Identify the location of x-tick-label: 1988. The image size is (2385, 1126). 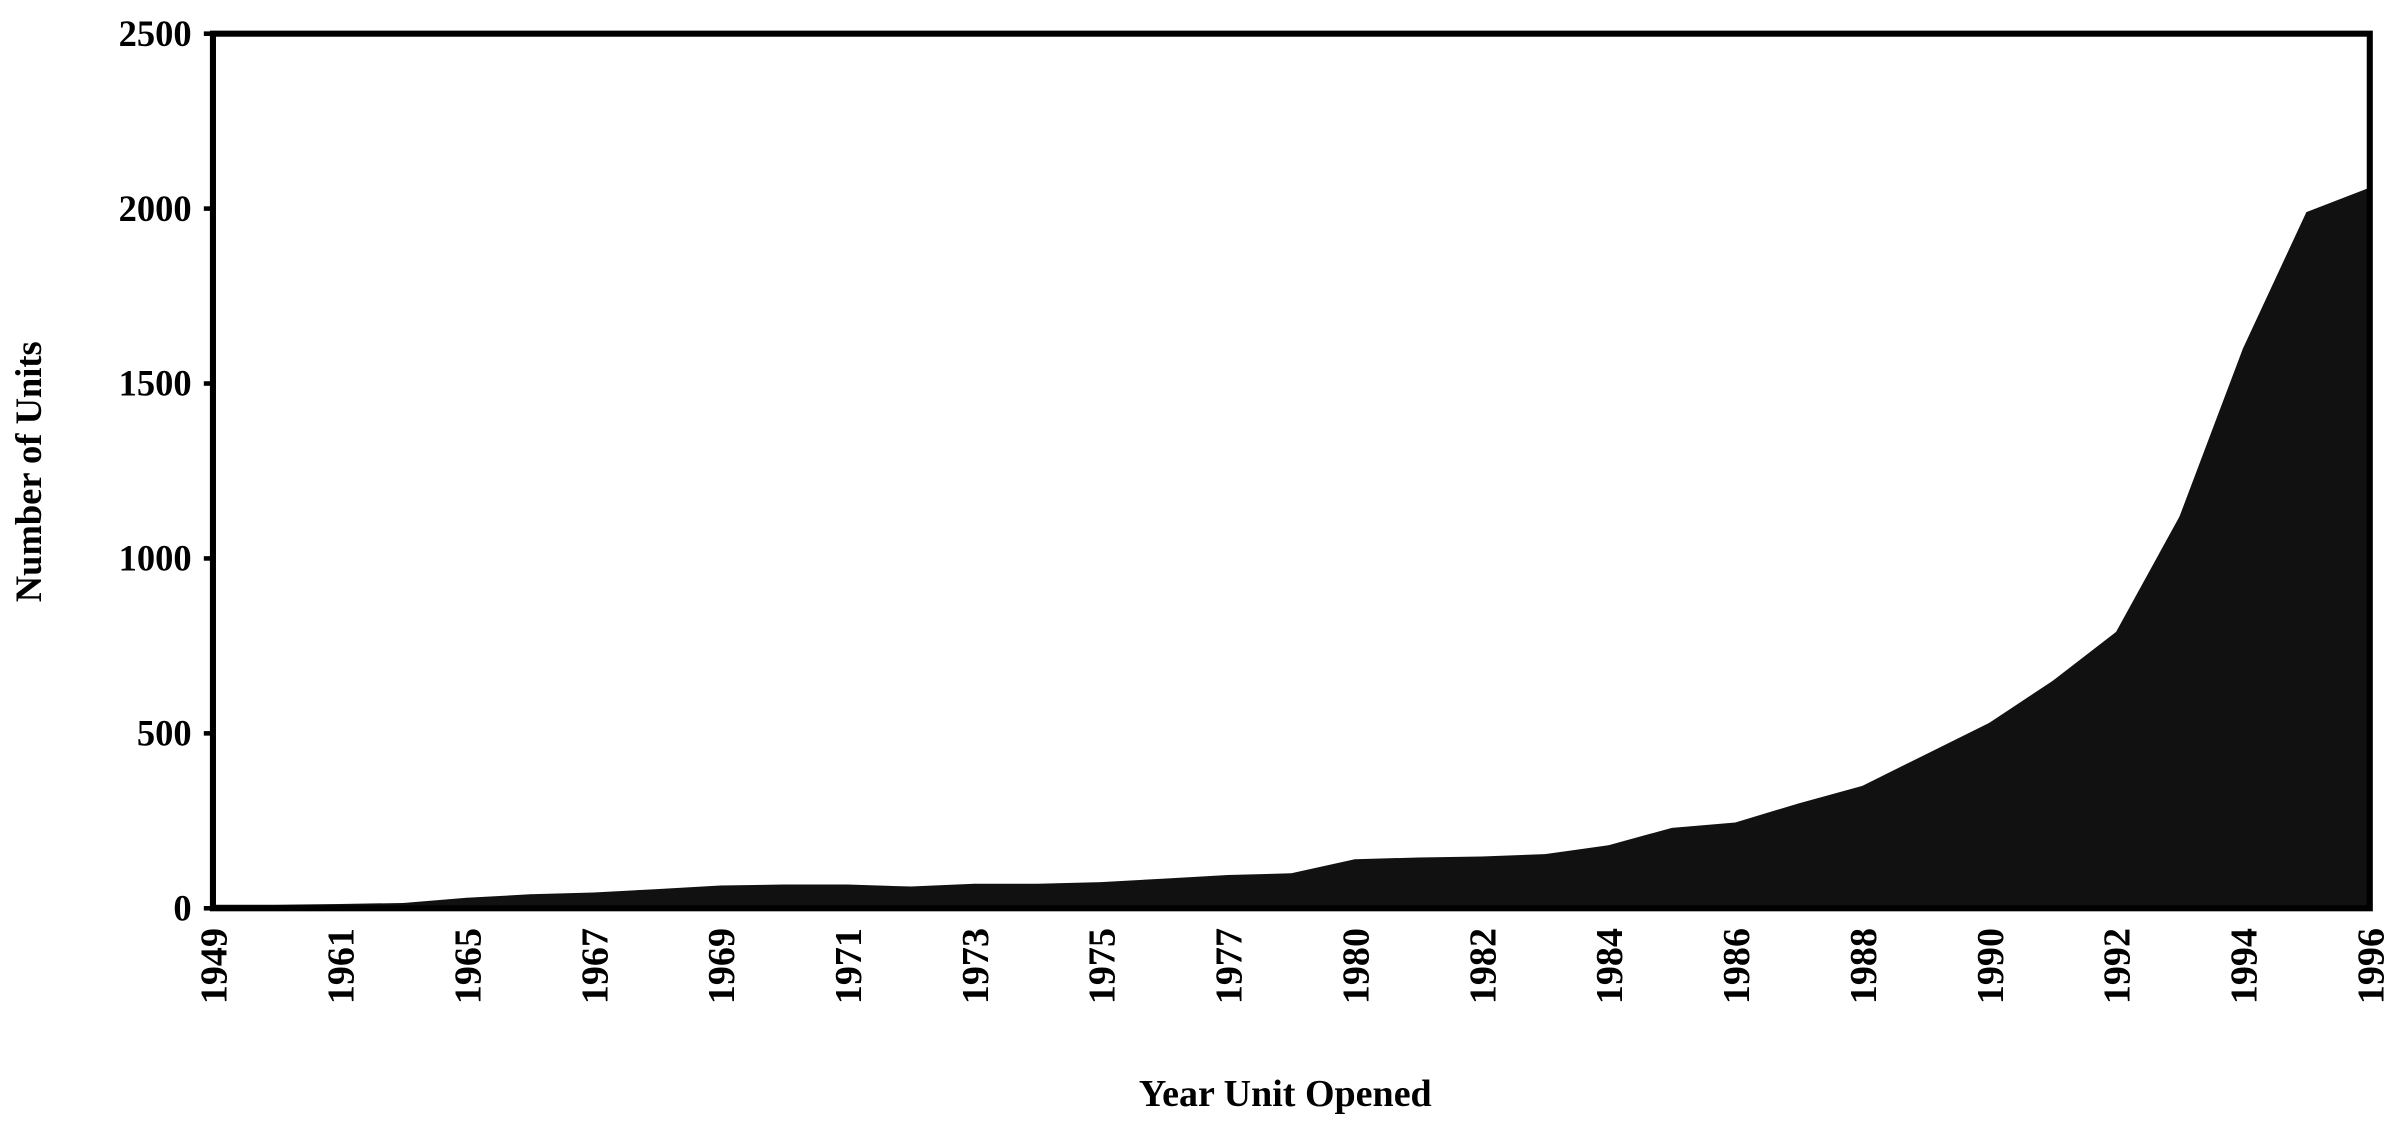
(1864, 966).